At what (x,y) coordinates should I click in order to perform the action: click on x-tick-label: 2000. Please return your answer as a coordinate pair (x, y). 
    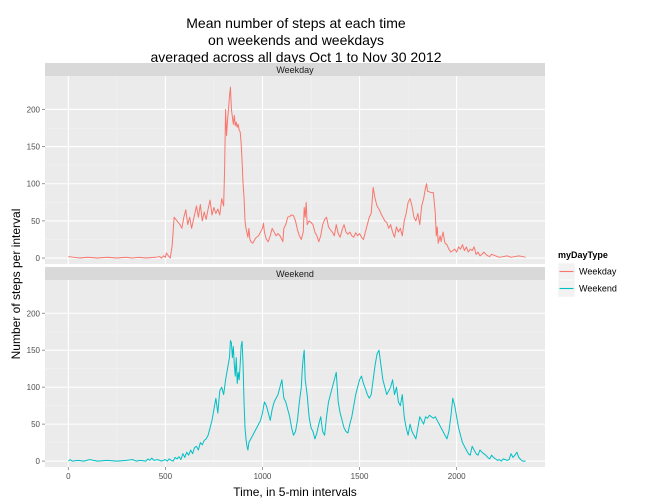
    Looking at the image, I should click on (457, 476).